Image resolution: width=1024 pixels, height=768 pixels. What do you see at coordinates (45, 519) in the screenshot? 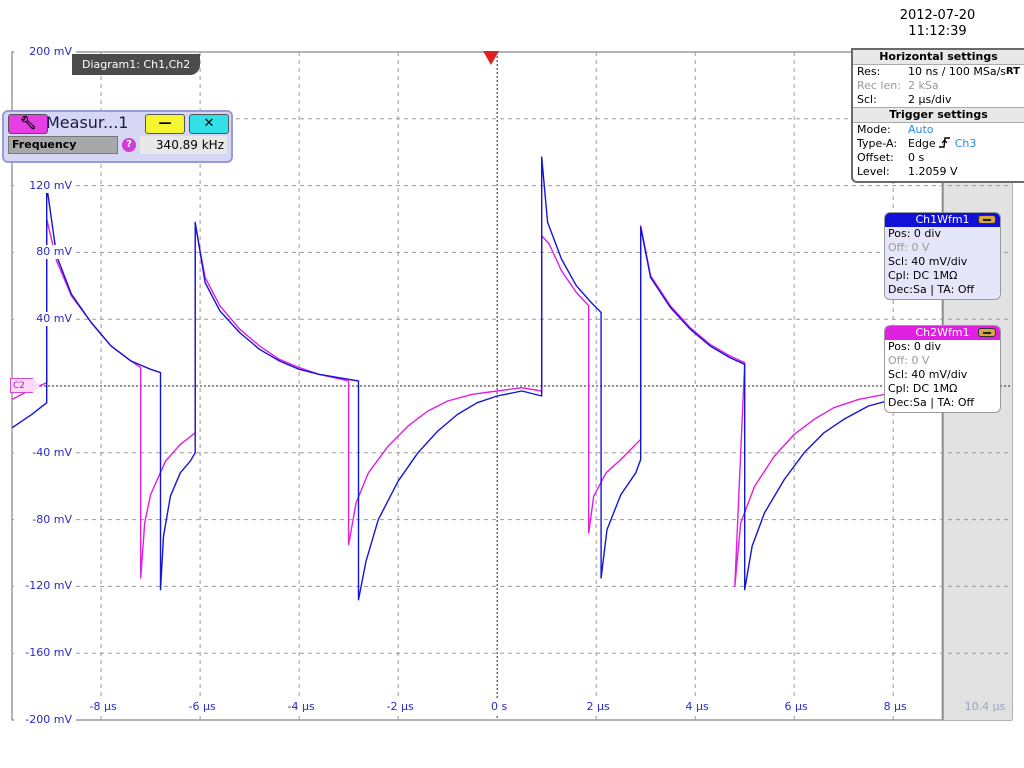
I see `y-tick-label: -80 mV` at bounding box center [45, 519].